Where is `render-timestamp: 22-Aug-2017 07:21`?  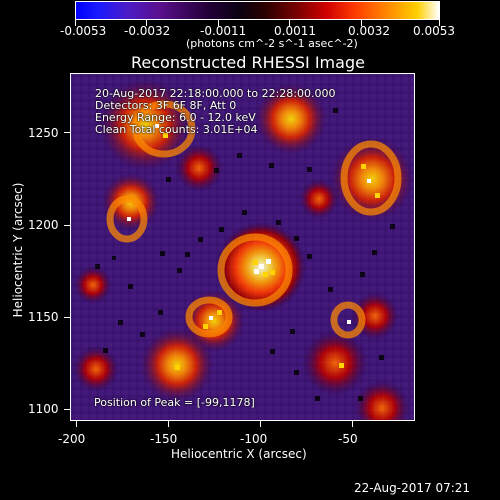
render-timestamp: 22-Aug-2017 07:21 is located at coordinates (412, 488).